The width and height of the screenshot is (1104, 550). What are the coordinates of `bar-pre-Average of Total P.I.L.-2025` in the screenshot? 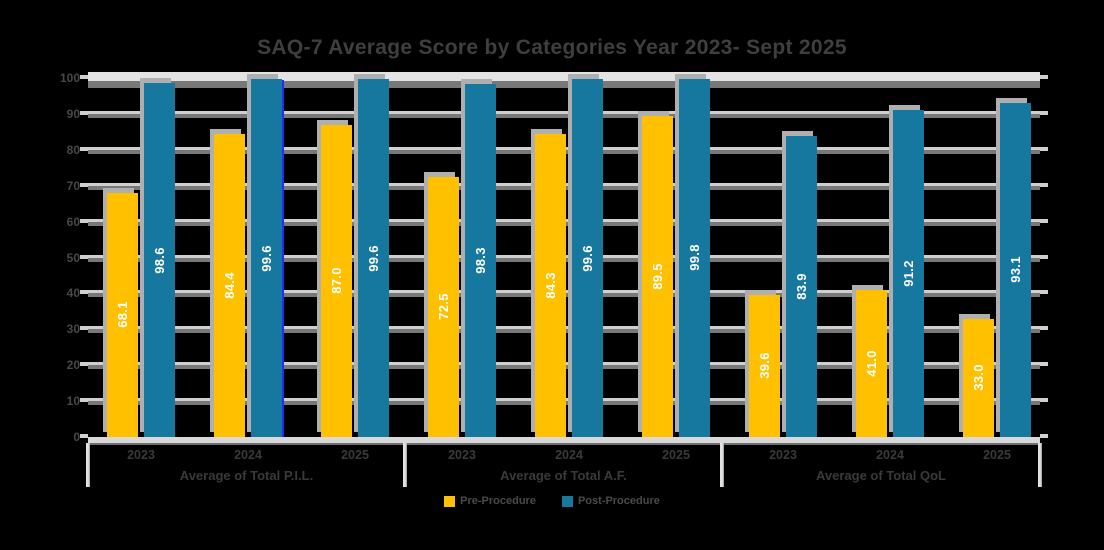 It's located at (336, 280).